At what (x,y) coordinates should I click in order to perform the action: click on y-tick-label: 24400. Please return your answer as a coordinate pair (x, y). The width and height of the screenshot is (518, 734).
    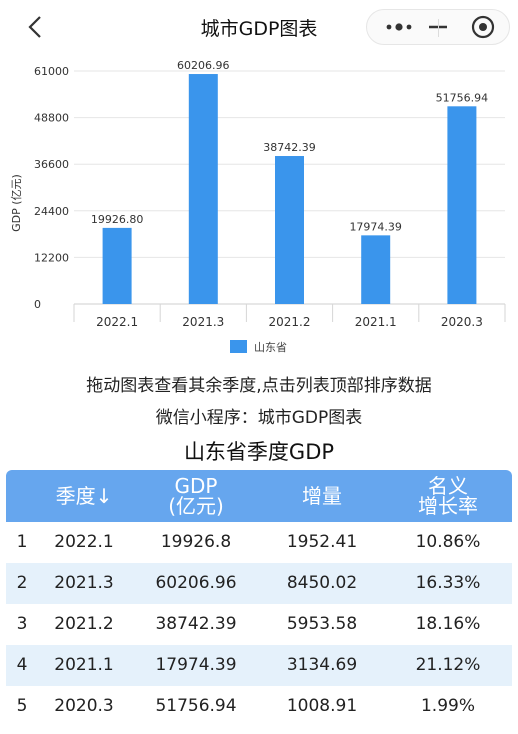
    Looking at the image, I should click on (51, 211).